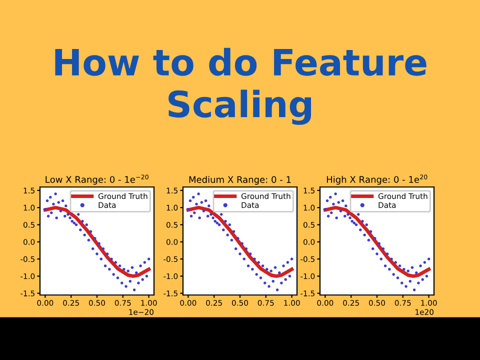  Describe the element at coordinates (97, 179) in the screenshot. I see `chart-title: Low X Range: 0 - 1e$^{−20}$` at that location.